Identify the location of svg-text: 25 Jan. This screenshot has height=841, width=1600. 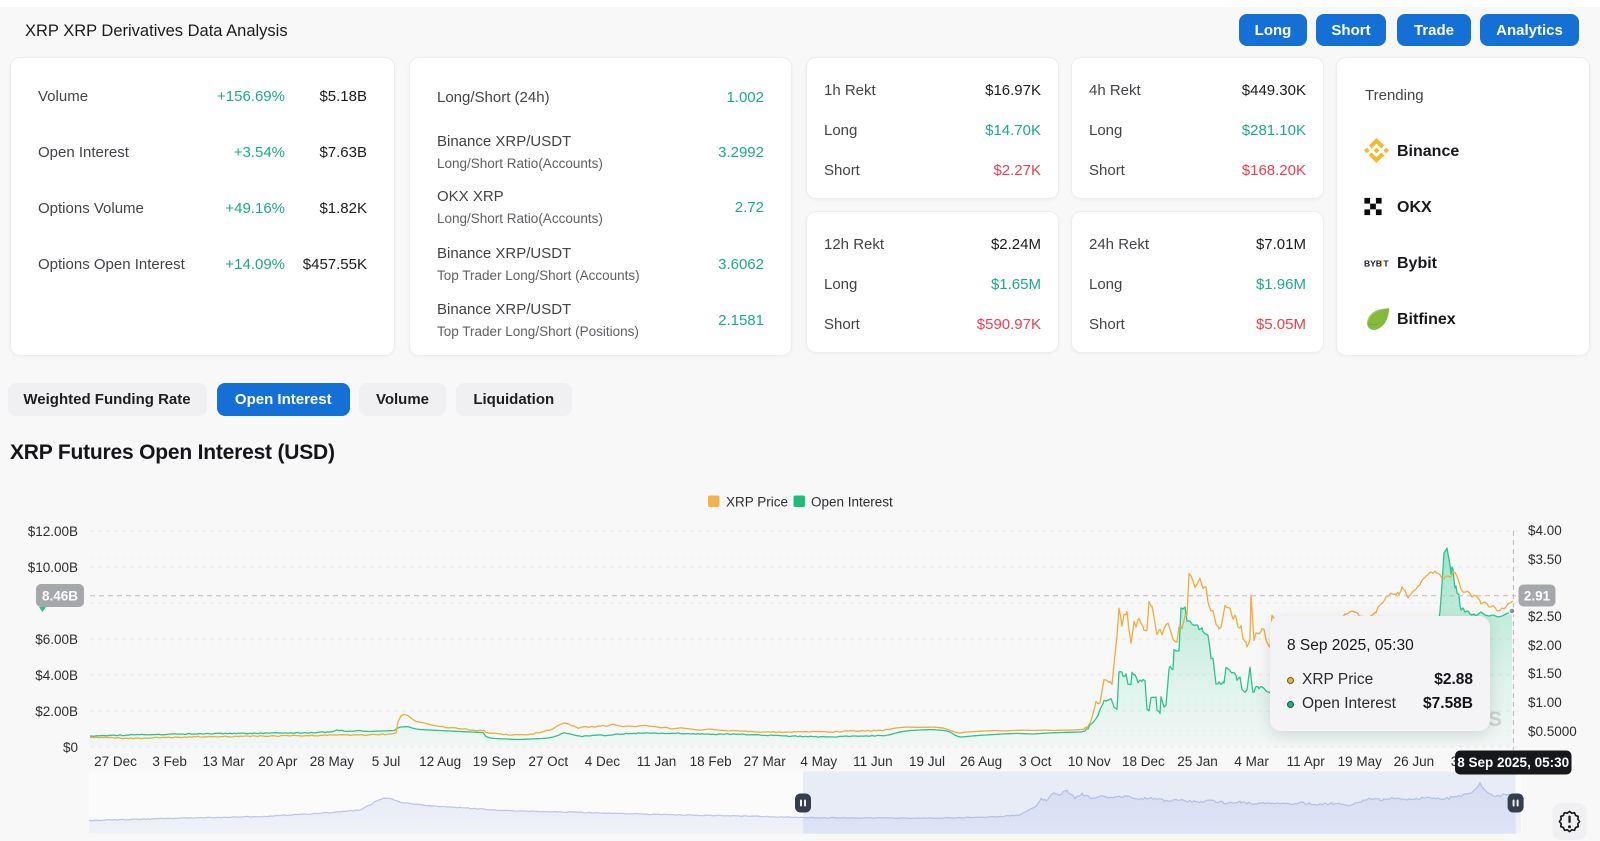
(1197, 761).